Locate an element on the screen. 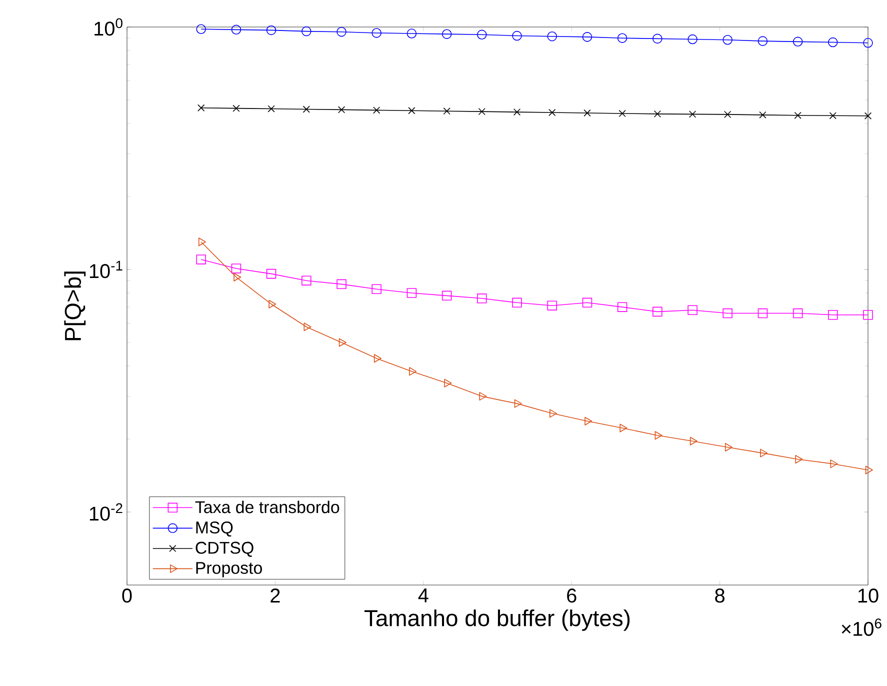  x-tick-label: 0 is located at coordinates (127, 595).